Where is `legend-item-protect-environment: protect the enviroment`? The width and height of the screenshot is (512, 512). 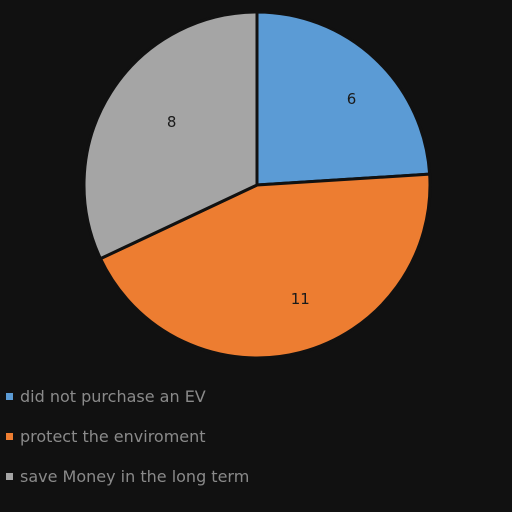
legend-item-protect-environment: protect the enviroment is located at coordinates (256, 436).